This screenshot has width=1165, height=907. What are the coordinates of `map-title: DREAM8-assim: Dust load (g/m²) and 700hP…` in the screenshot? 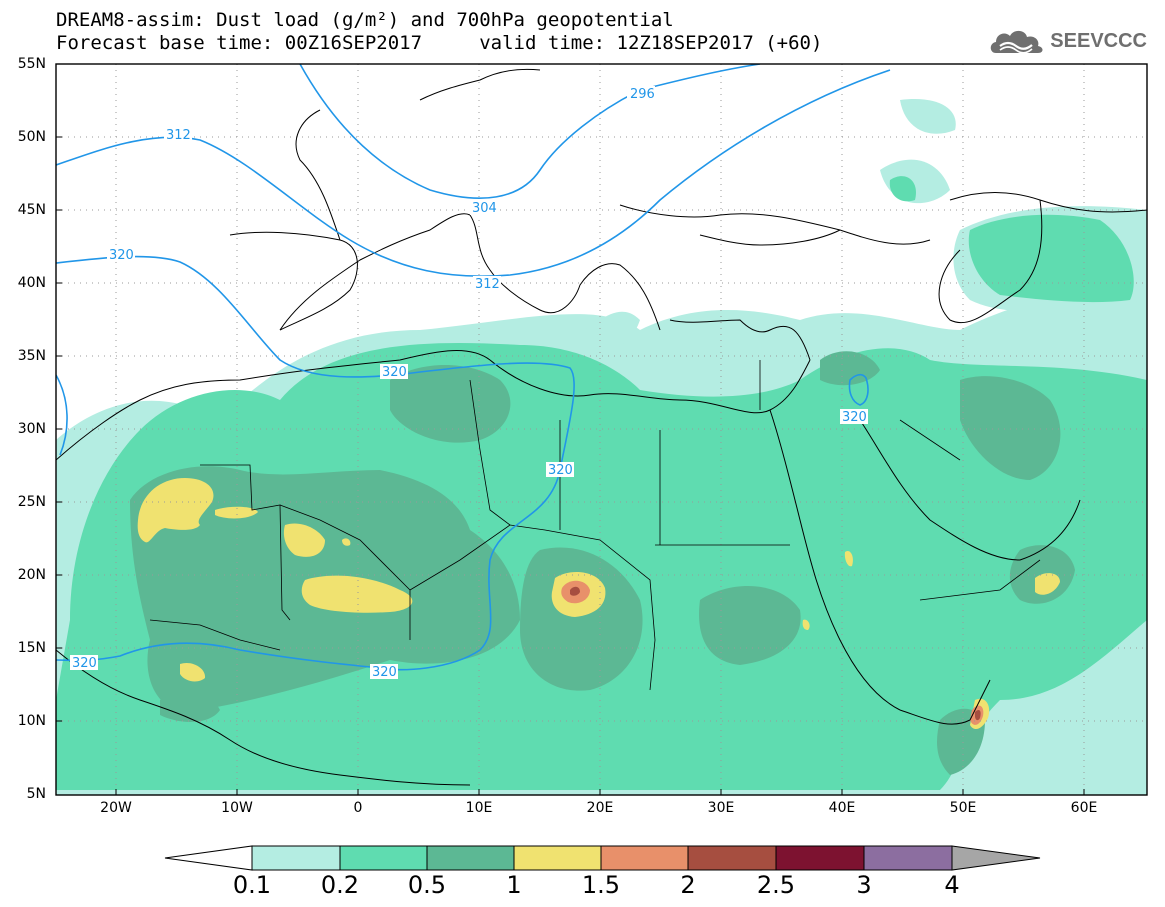 It's located at (365, 20).